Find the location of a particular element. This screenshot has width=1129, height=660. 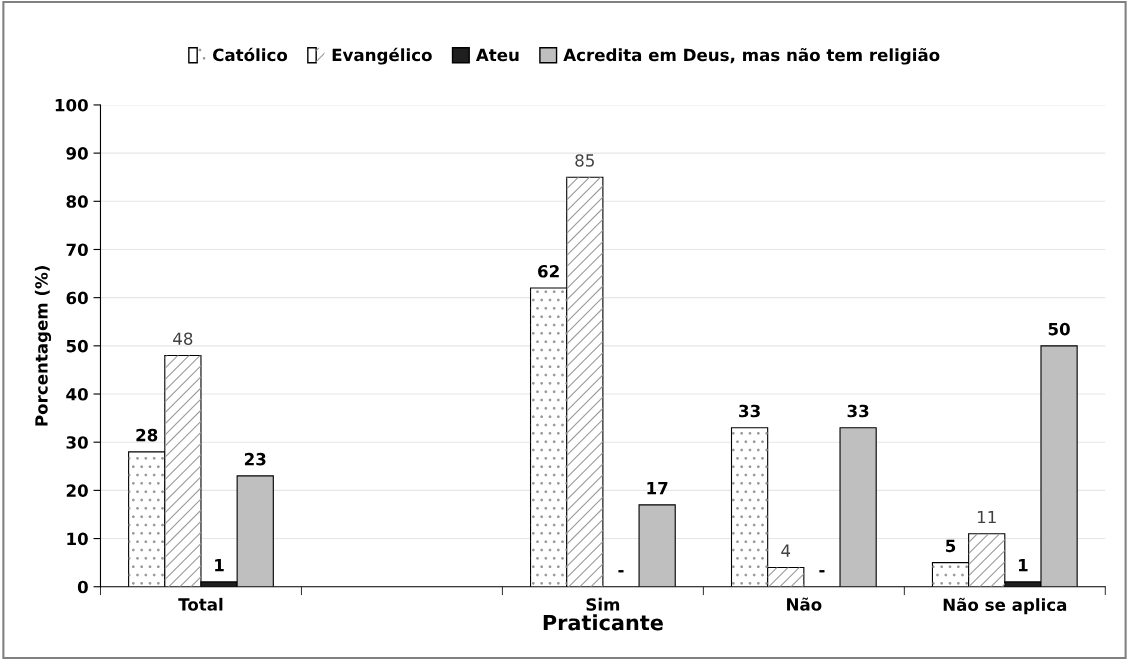

data-label: 11 is located at coordinates (986, 517).